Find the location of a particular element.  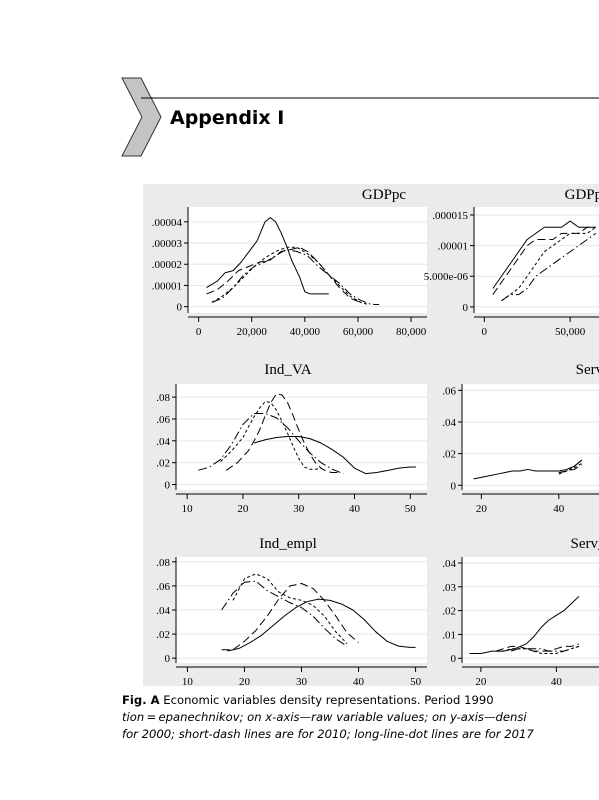

chevron-icon is located at coordinates (141, 117).